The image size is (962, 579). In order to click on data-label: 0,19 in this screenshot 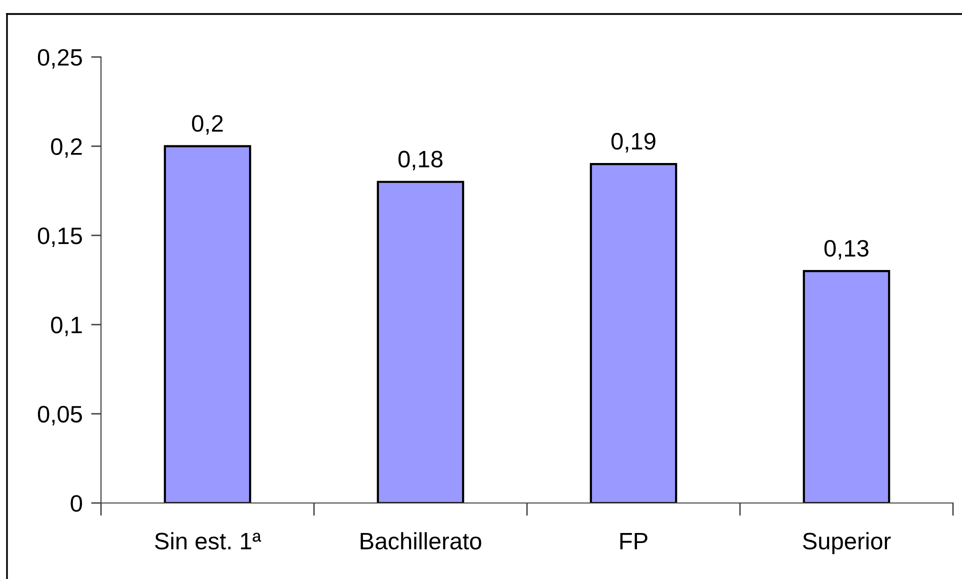, I will do `click(633, 142)`.